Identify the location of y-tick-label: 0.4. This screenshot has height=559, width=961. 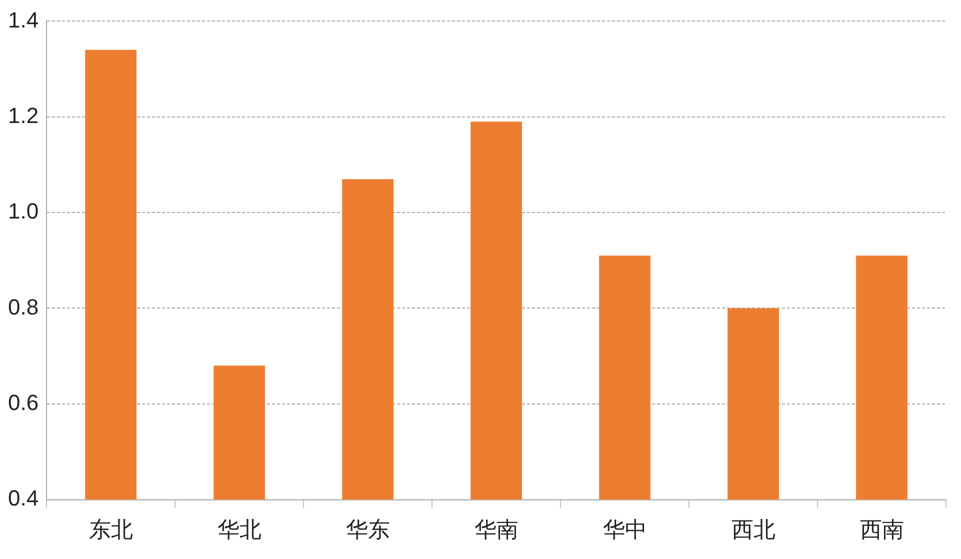
(23, 498).